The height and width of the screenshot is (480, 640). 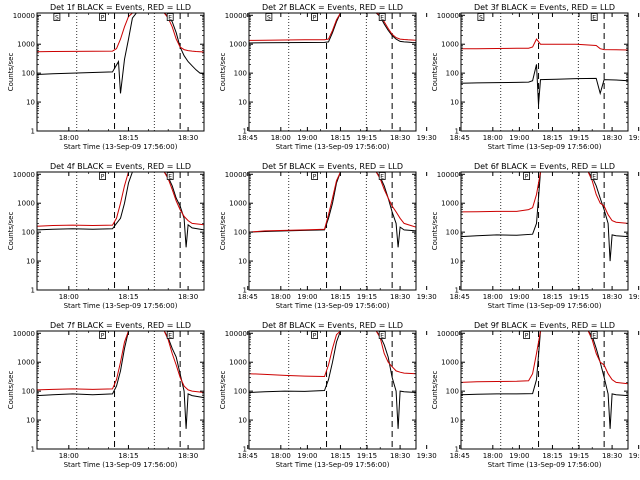 What do you see at coordinates (120, 325) in the screenshot?
I see `chart-title: Det 7f BLACK = Events, RED = LLD` at bounding box center [120, 325].